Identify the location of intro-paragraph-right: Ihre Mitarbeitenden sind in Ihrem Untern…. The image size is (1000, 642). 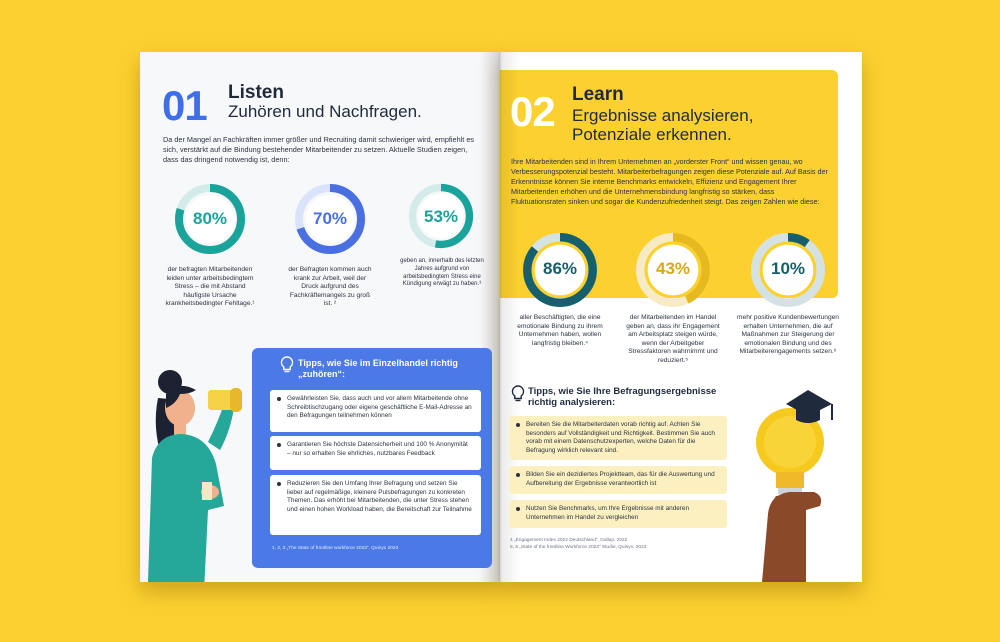
(669, 181).